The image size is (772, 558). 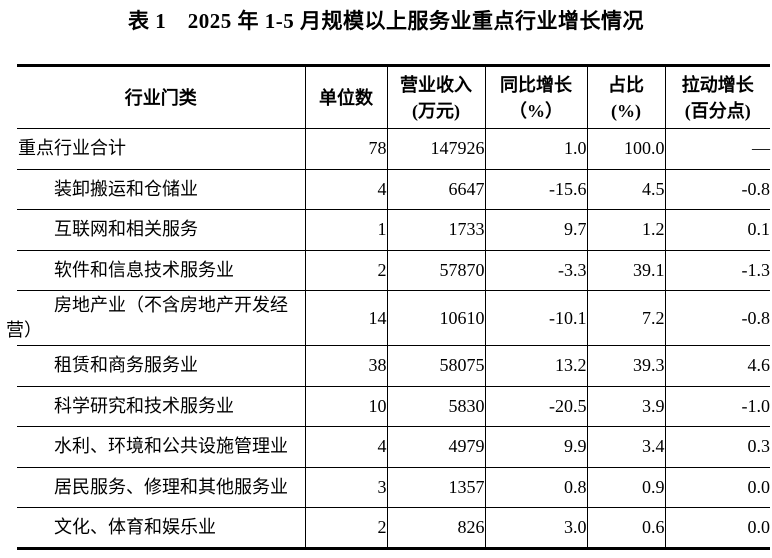 What do you see at coordinates (626, 110) in the screenshot?
I see `col-header-share-unit: (%)` at bounding box center [626, 110].